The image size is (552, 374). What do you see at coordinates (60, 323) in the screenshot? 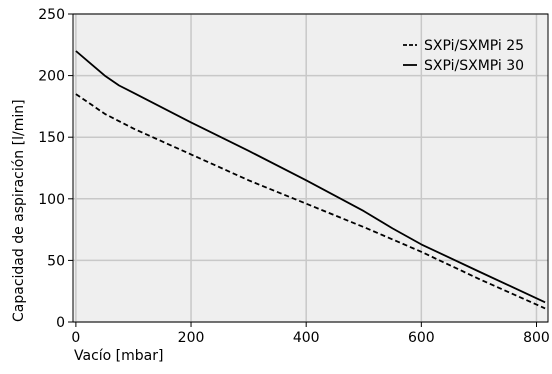
I see `y-tick-label-0: 0` at bounding box center [60, 323].